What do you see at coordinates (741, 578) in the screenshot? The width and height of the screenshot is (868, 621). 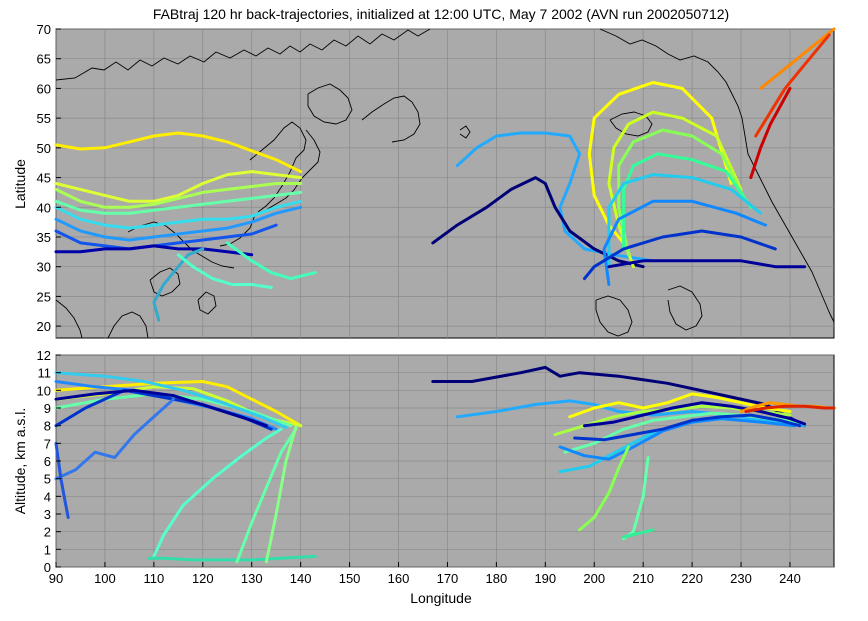 I see `xtick-label-14: 230` at bounding box center [741, 578].